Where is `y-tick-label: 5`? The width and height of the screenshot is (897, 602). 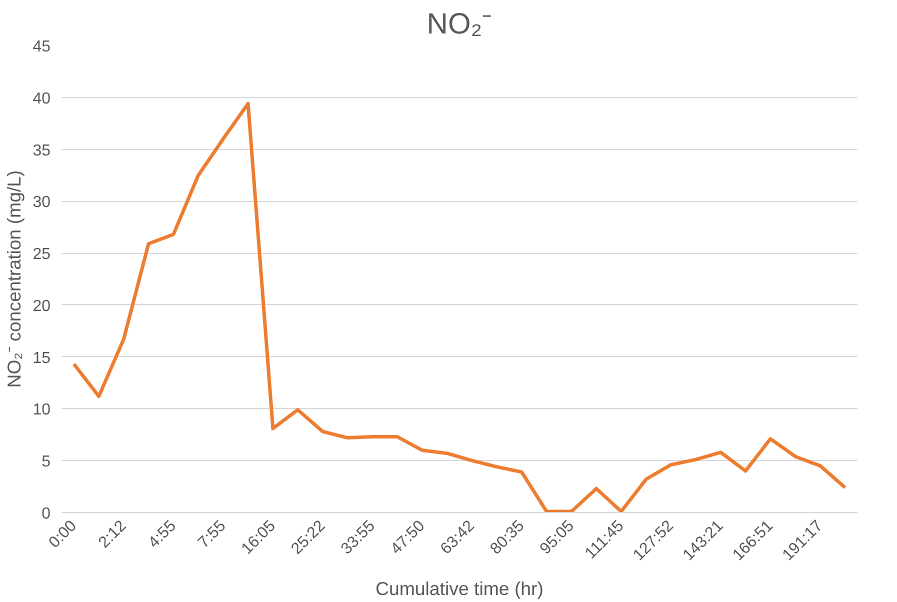
y-tick-label: 5 is located at coordinates (46, 462).